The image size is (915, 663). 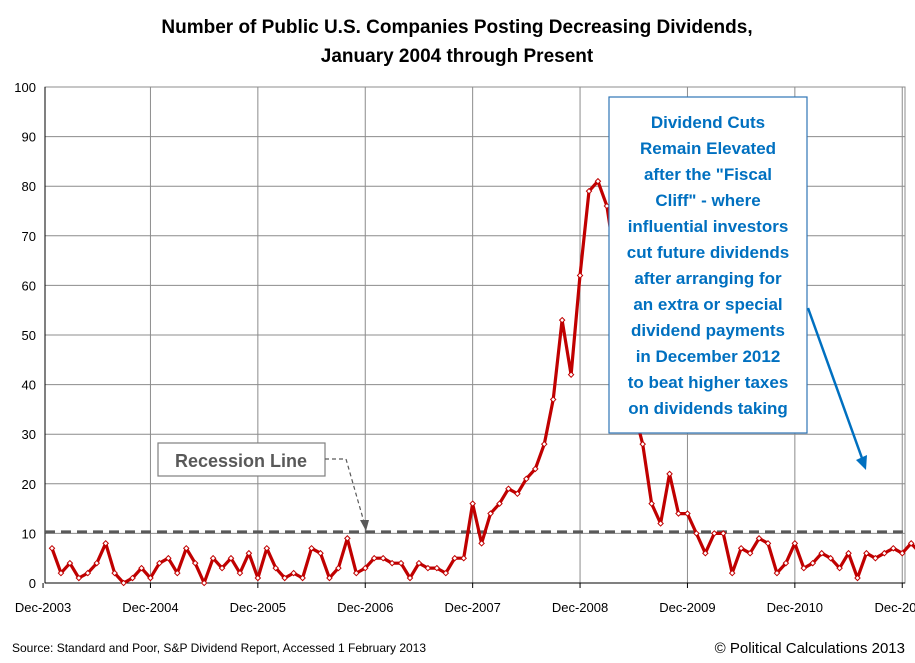 What do you see at coordinates (29, 434) in the screenshot?
I see `y-tick-label: 30` at bounding box center [29, 434].